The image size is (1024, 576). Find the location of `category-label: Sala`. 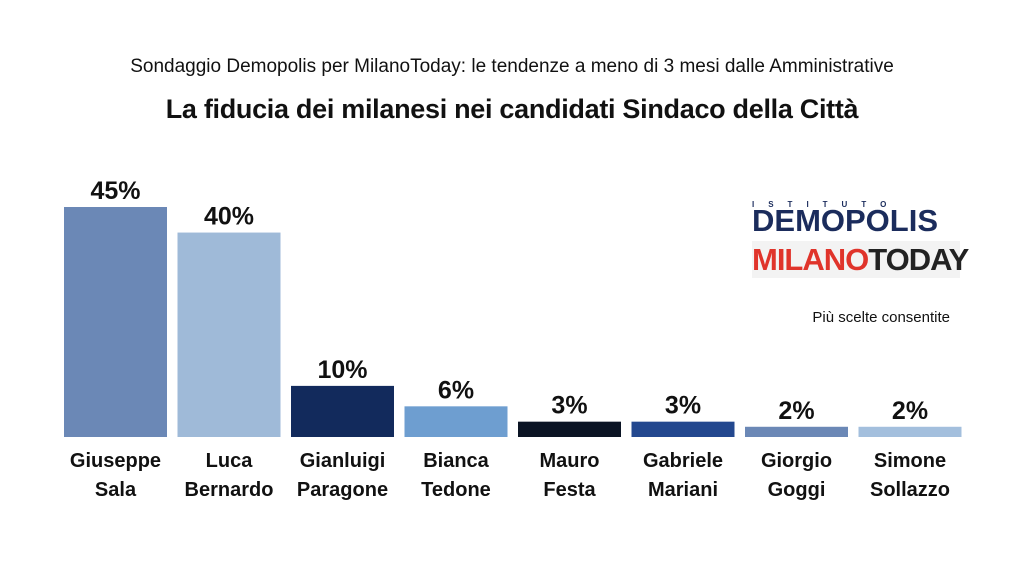

category-label: Sala is located at coordinates (116, 490).